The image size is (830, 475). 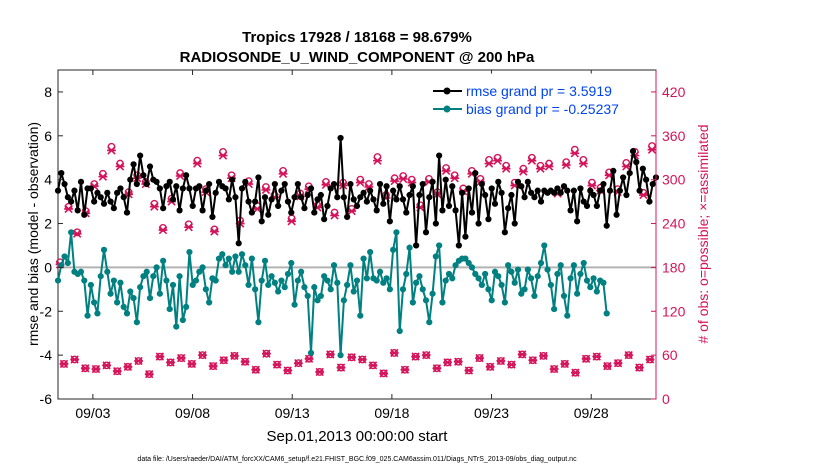 I want to click on chart-title-line2: RADIOSONDE_U_WIND_COMPONENT @ 200 hPa, so click(x=357, y=57).